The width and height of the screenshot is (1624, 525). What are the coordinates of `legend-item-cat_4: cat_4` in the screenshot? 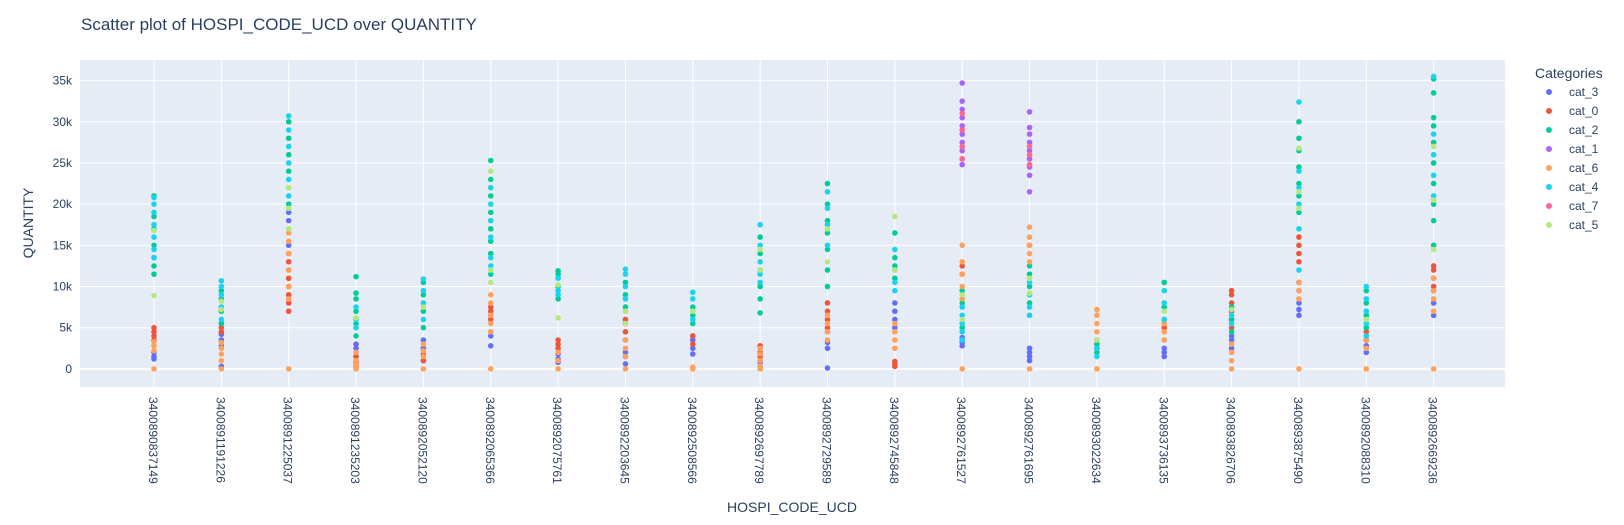 It's located at (1572, 187).